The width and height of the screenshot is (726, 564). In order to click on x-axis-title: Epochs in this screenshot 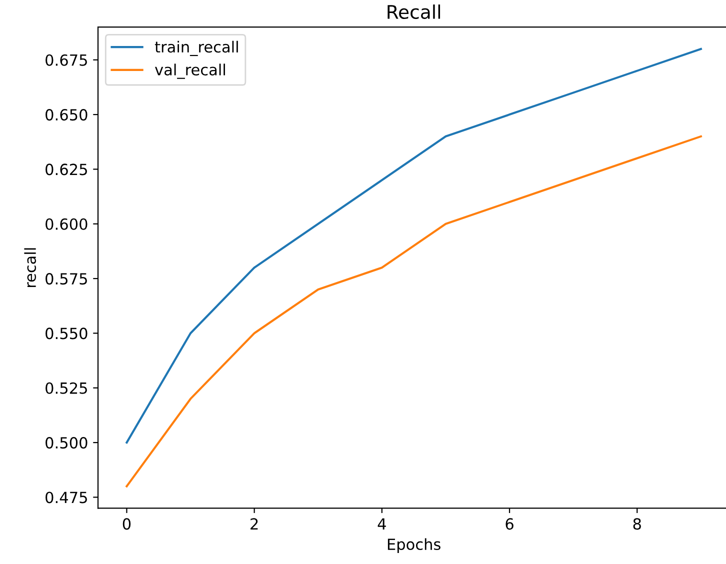, I will do `click(414, 546)`.